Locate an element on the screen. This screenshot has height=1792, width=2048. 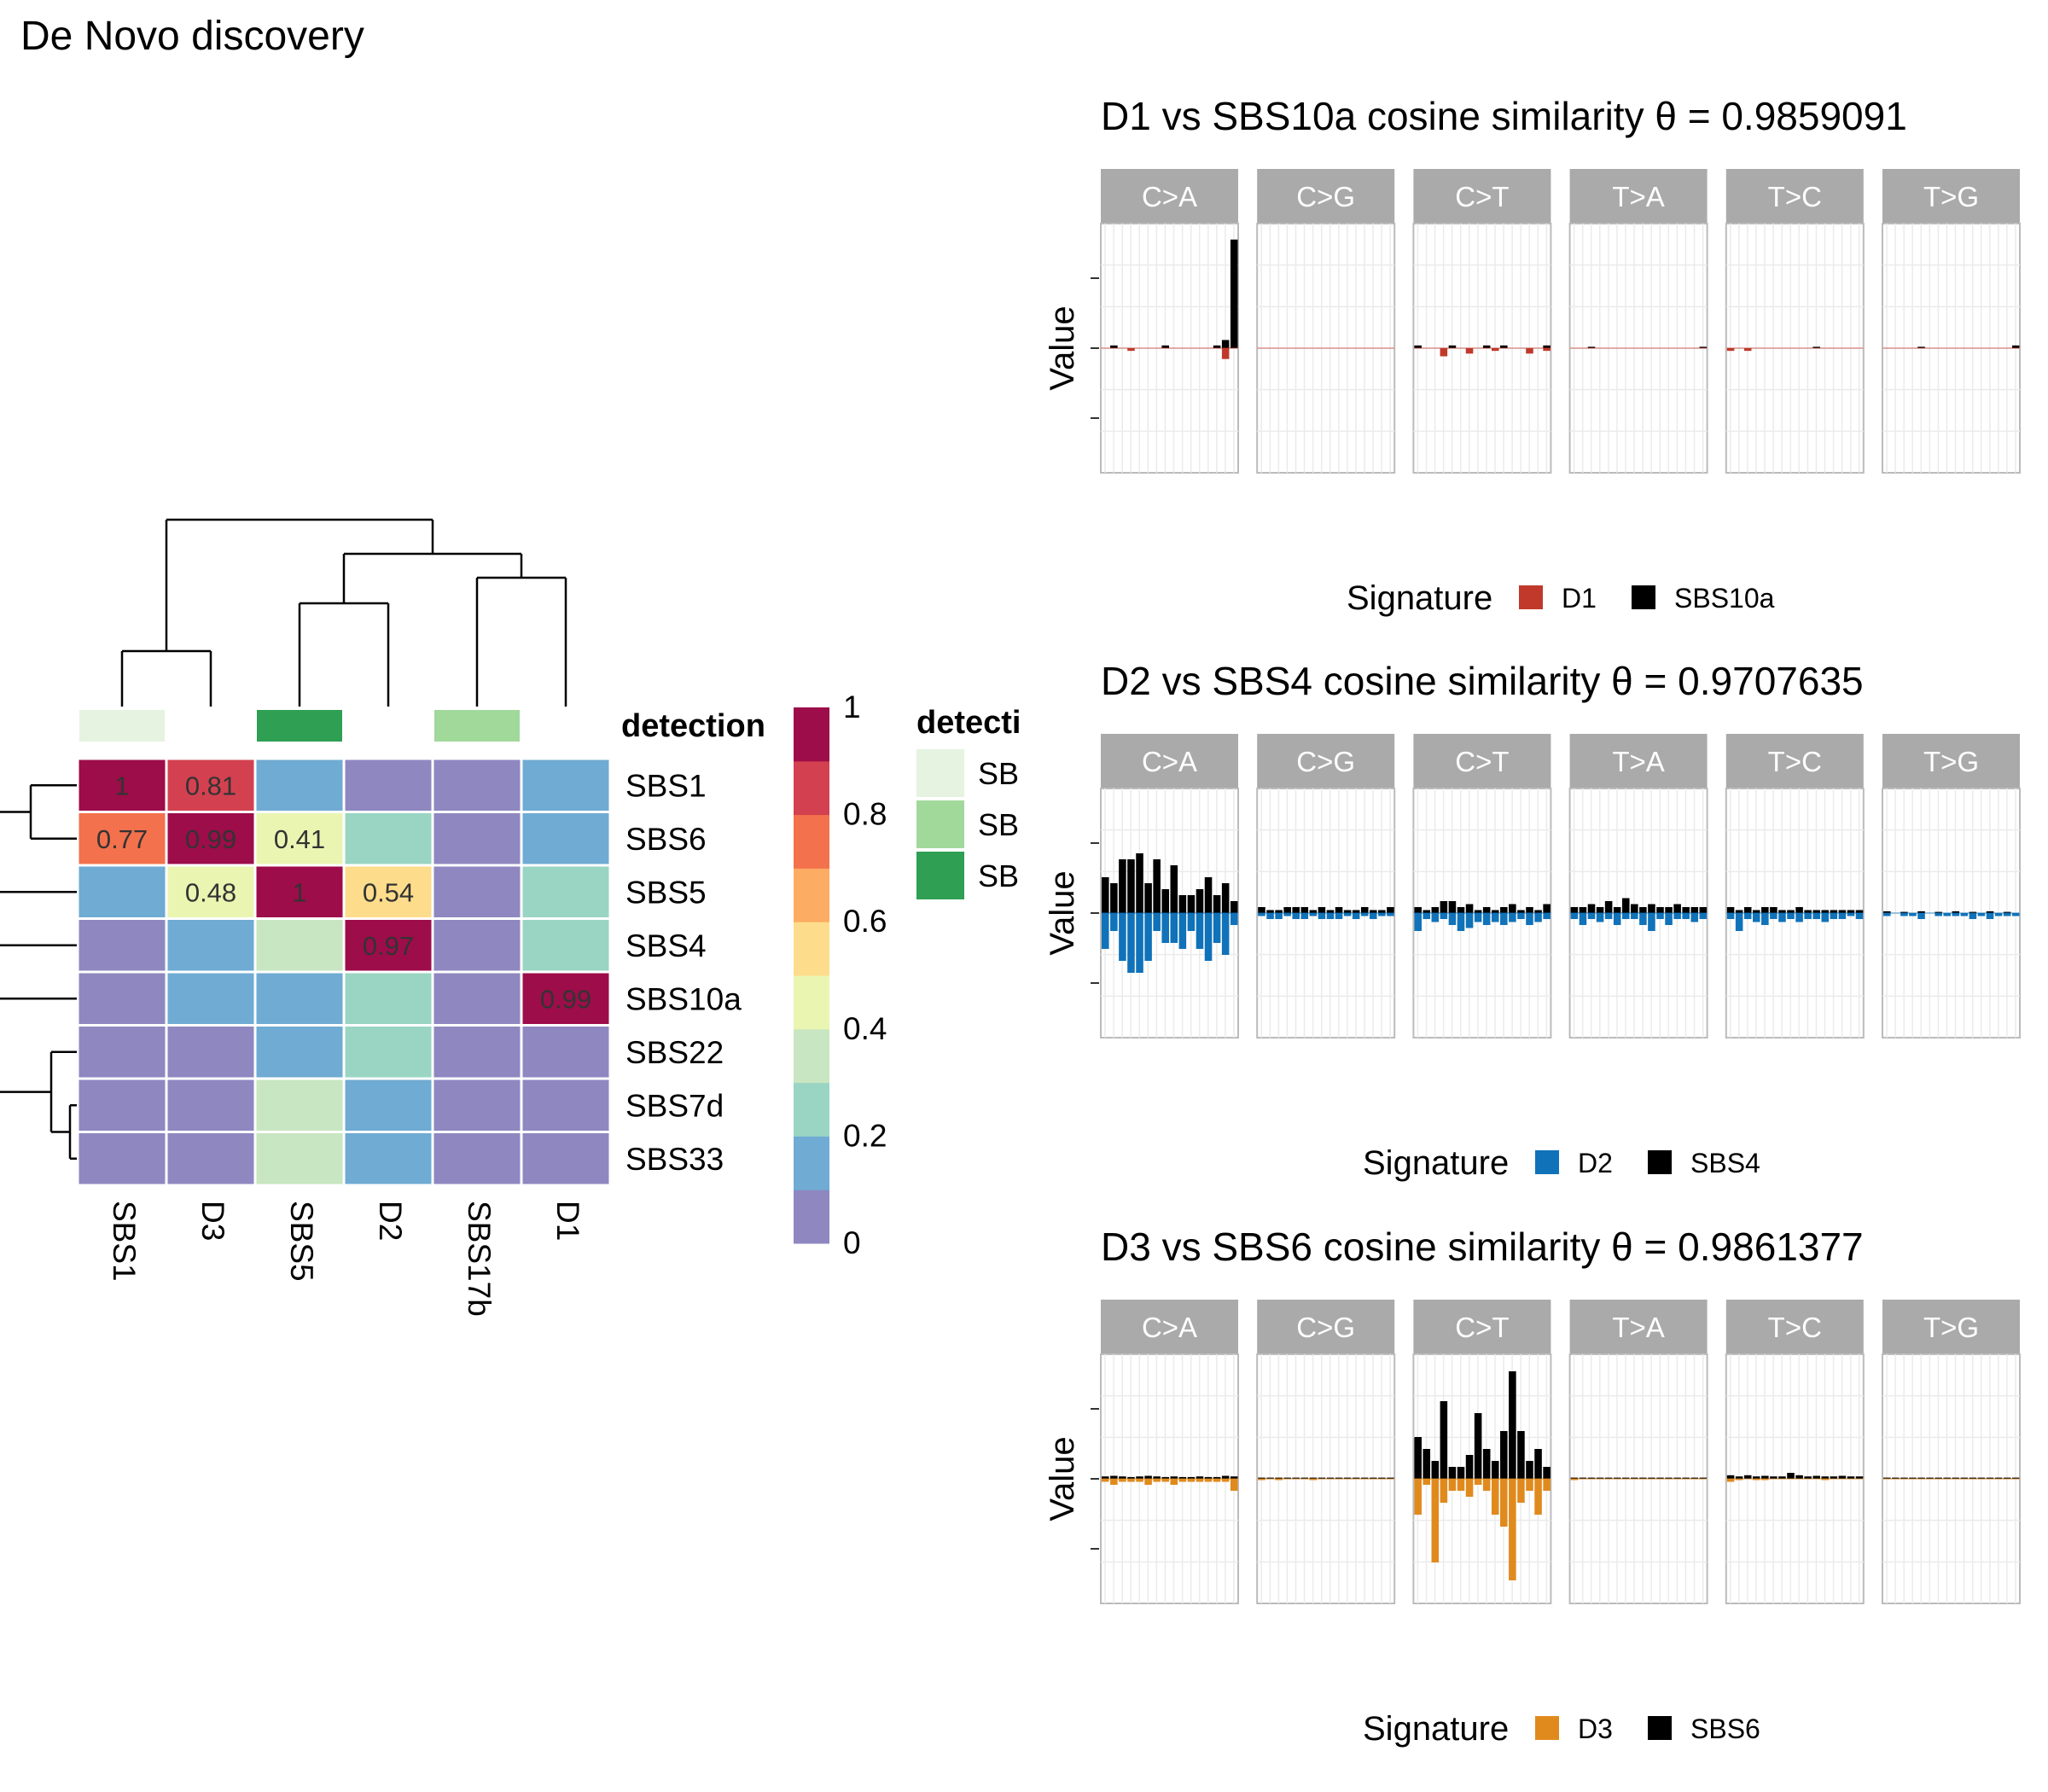
colorbar-tick-label: 1 is located at coordinates (852, 706).